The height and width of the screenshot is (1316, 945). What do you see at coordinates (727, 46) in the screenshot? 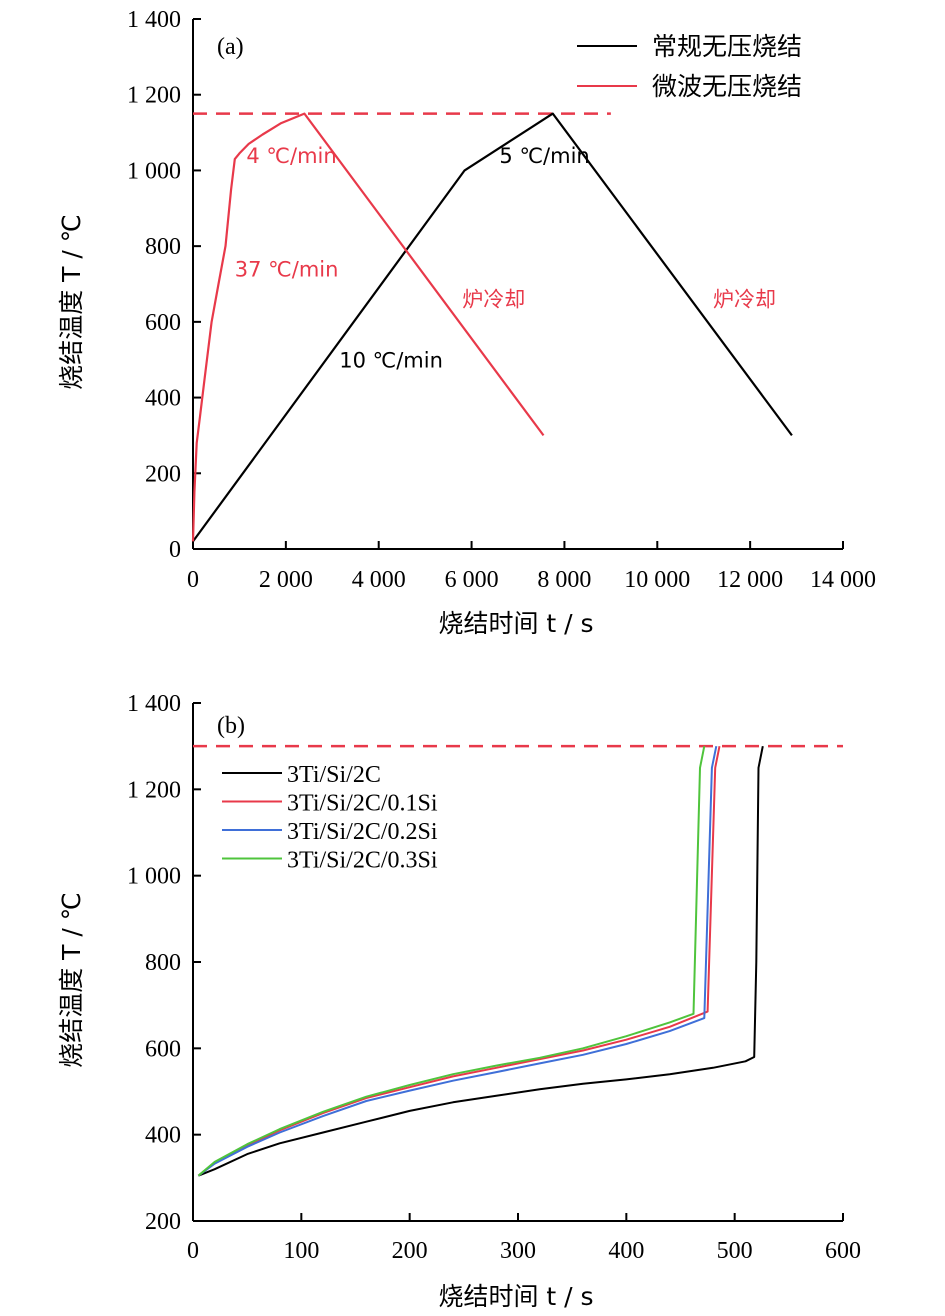
I see `legend-label: 常规无压烧结` at bounding box center [727, 46].